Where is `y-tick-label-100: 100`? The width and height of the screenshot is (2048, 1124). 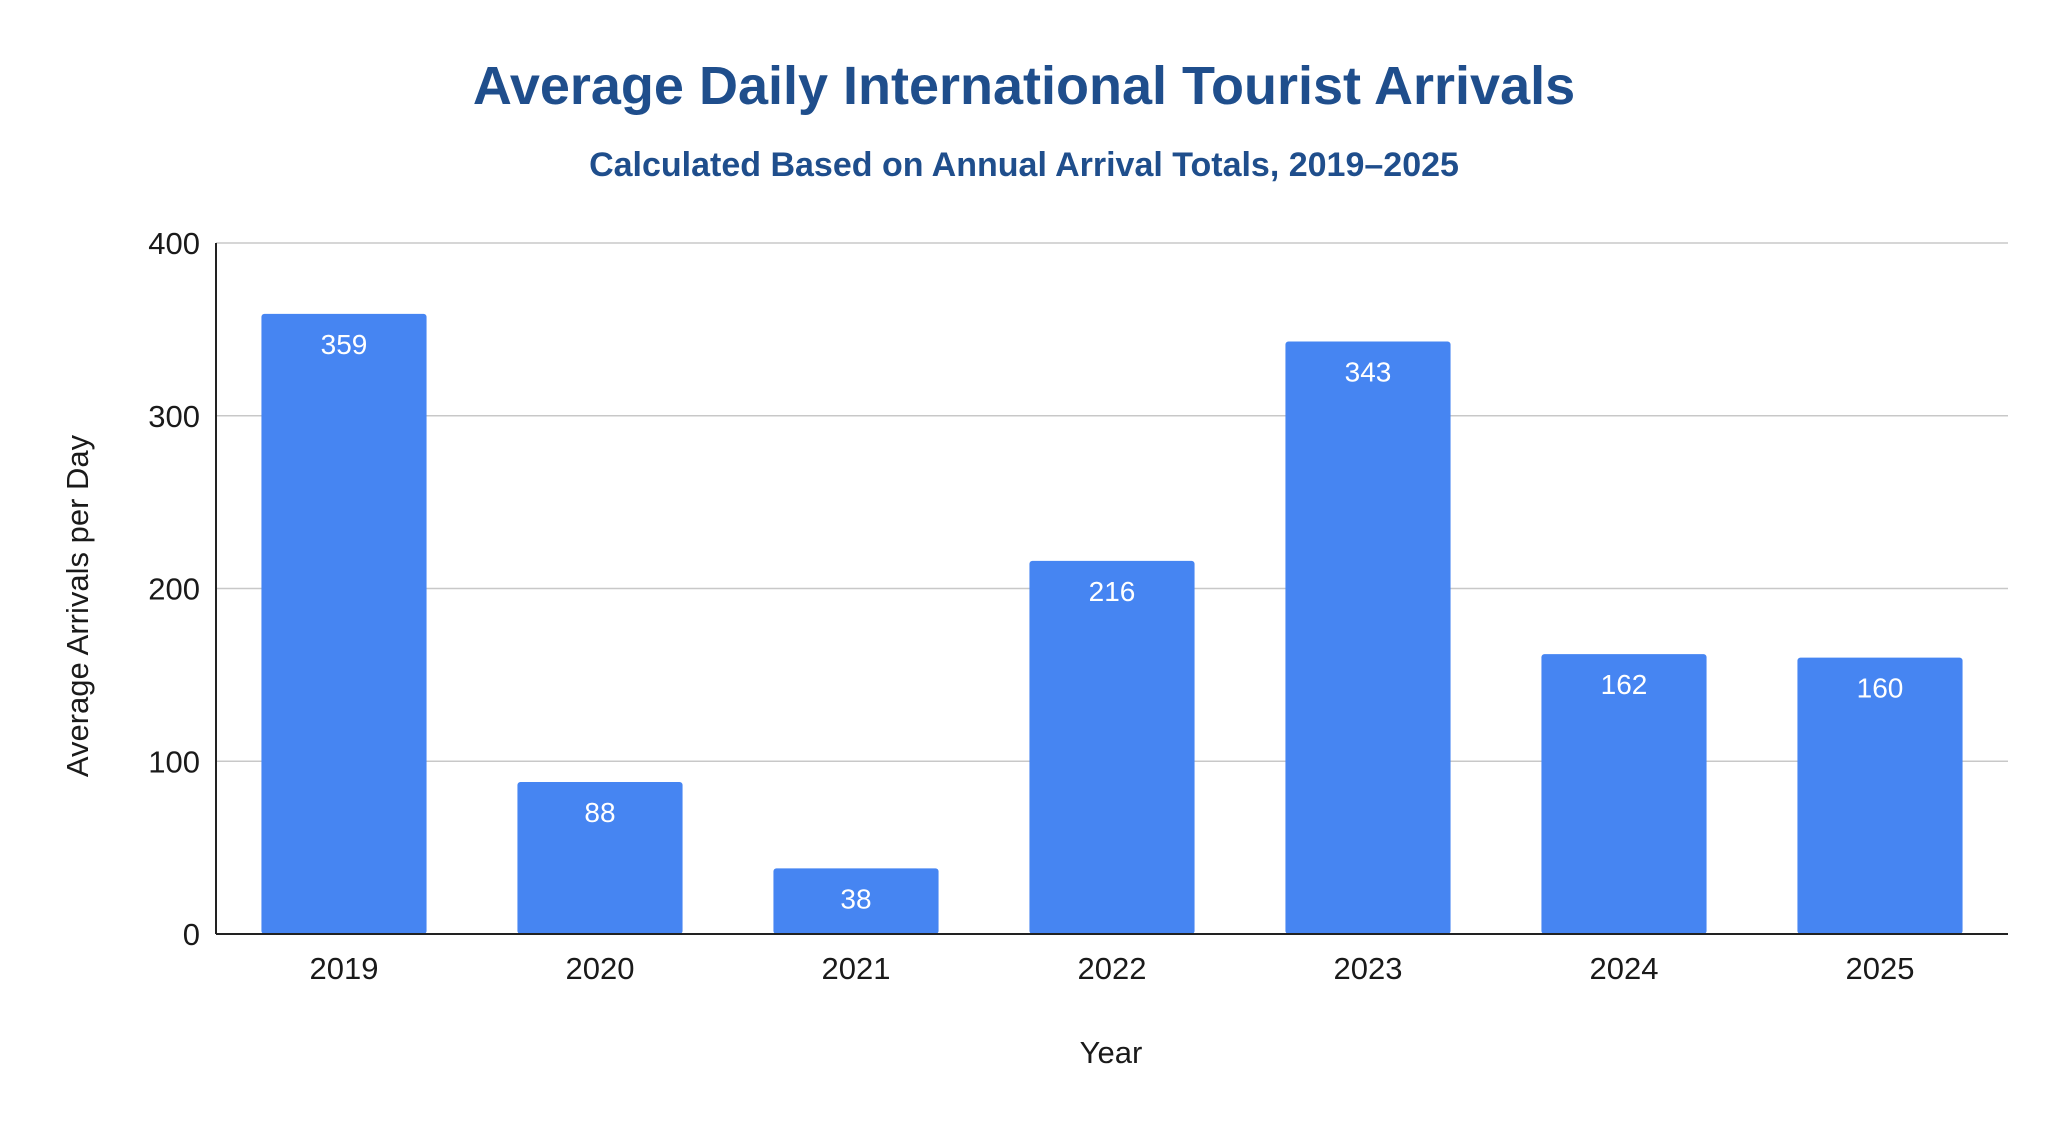 y-tick-label-100: 100 is located at coordinates (174, 761).